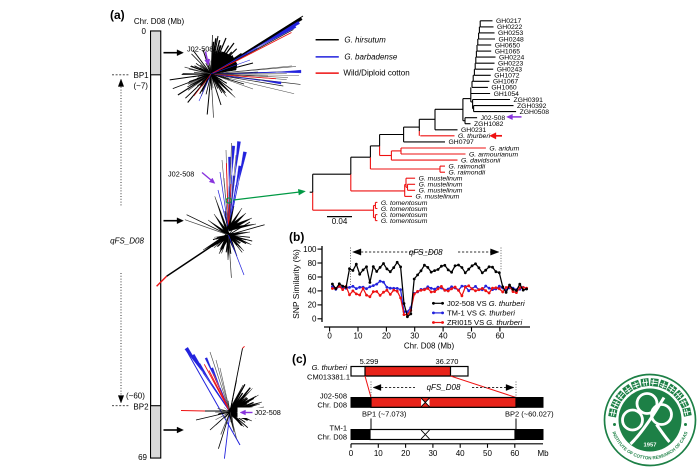 The height and width of the screenshot is (467, 700). I want to click on svg-text: G. davidsonii, so click(481, 160).